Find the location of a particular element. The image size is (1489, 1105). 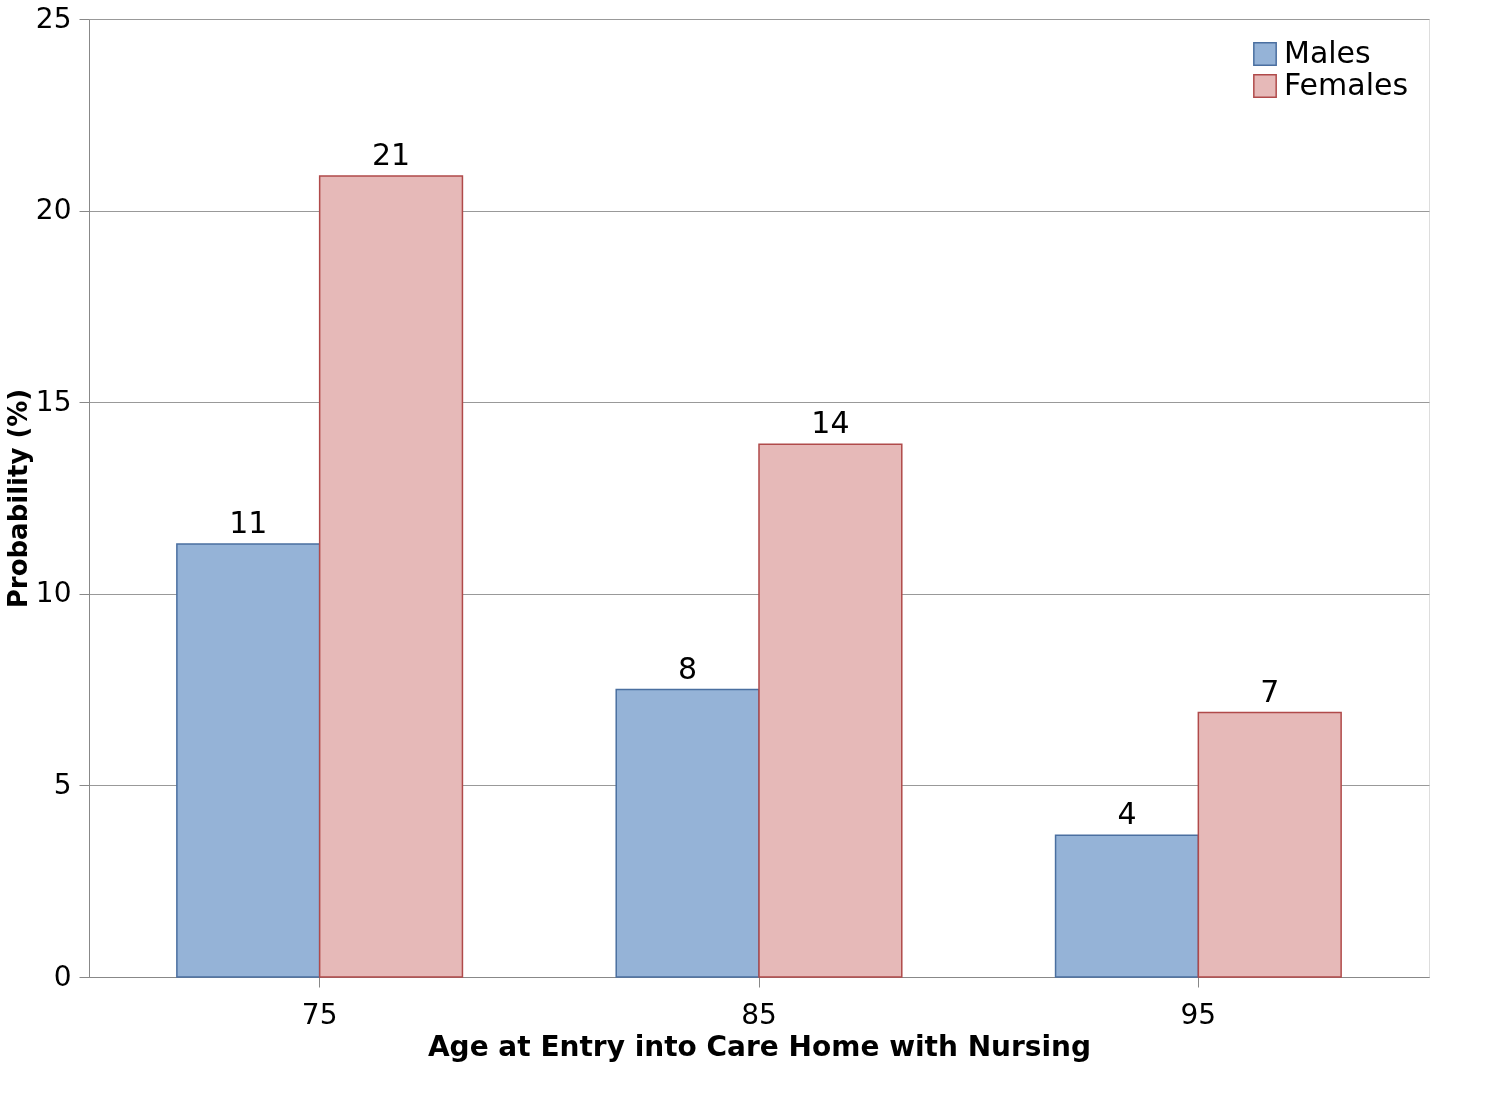

data-label: 14 is located at coordinates (830, 423).